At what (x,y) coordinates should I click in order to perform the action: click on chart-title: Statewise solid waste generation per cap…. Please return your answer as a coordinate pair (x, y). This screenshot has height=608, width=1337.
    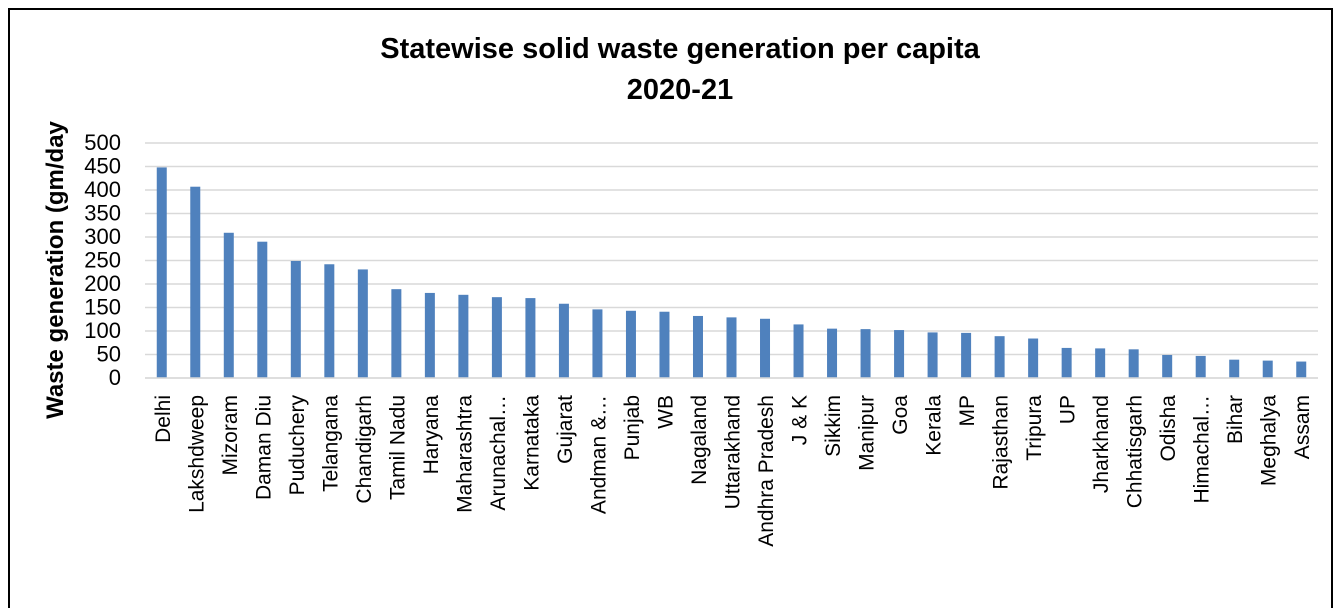
    Looking at the image, I should click on (680, 49).